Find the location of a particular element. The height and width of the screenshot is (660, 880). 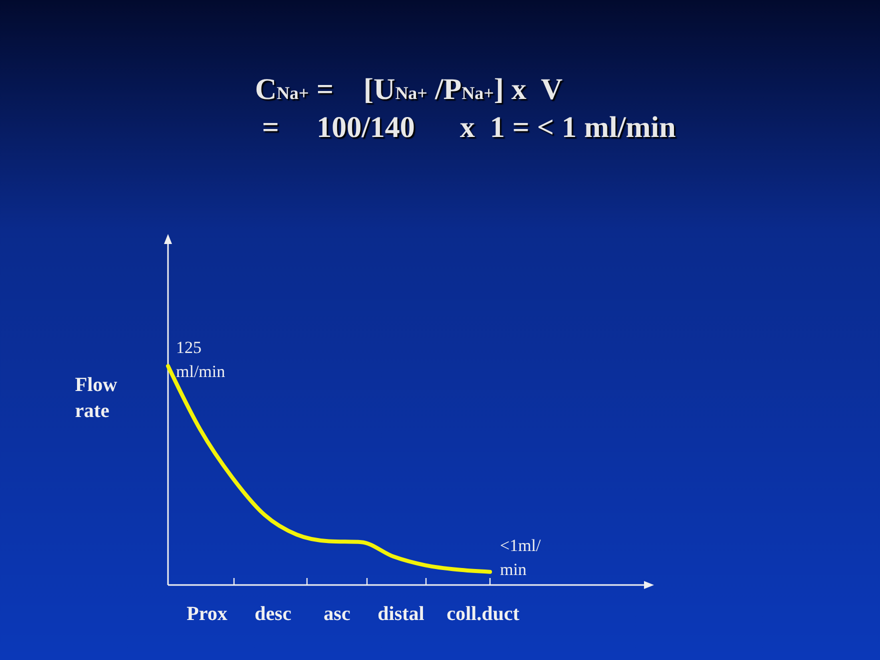

annotation: <1ml/ min is located at coordinates (521, 557).